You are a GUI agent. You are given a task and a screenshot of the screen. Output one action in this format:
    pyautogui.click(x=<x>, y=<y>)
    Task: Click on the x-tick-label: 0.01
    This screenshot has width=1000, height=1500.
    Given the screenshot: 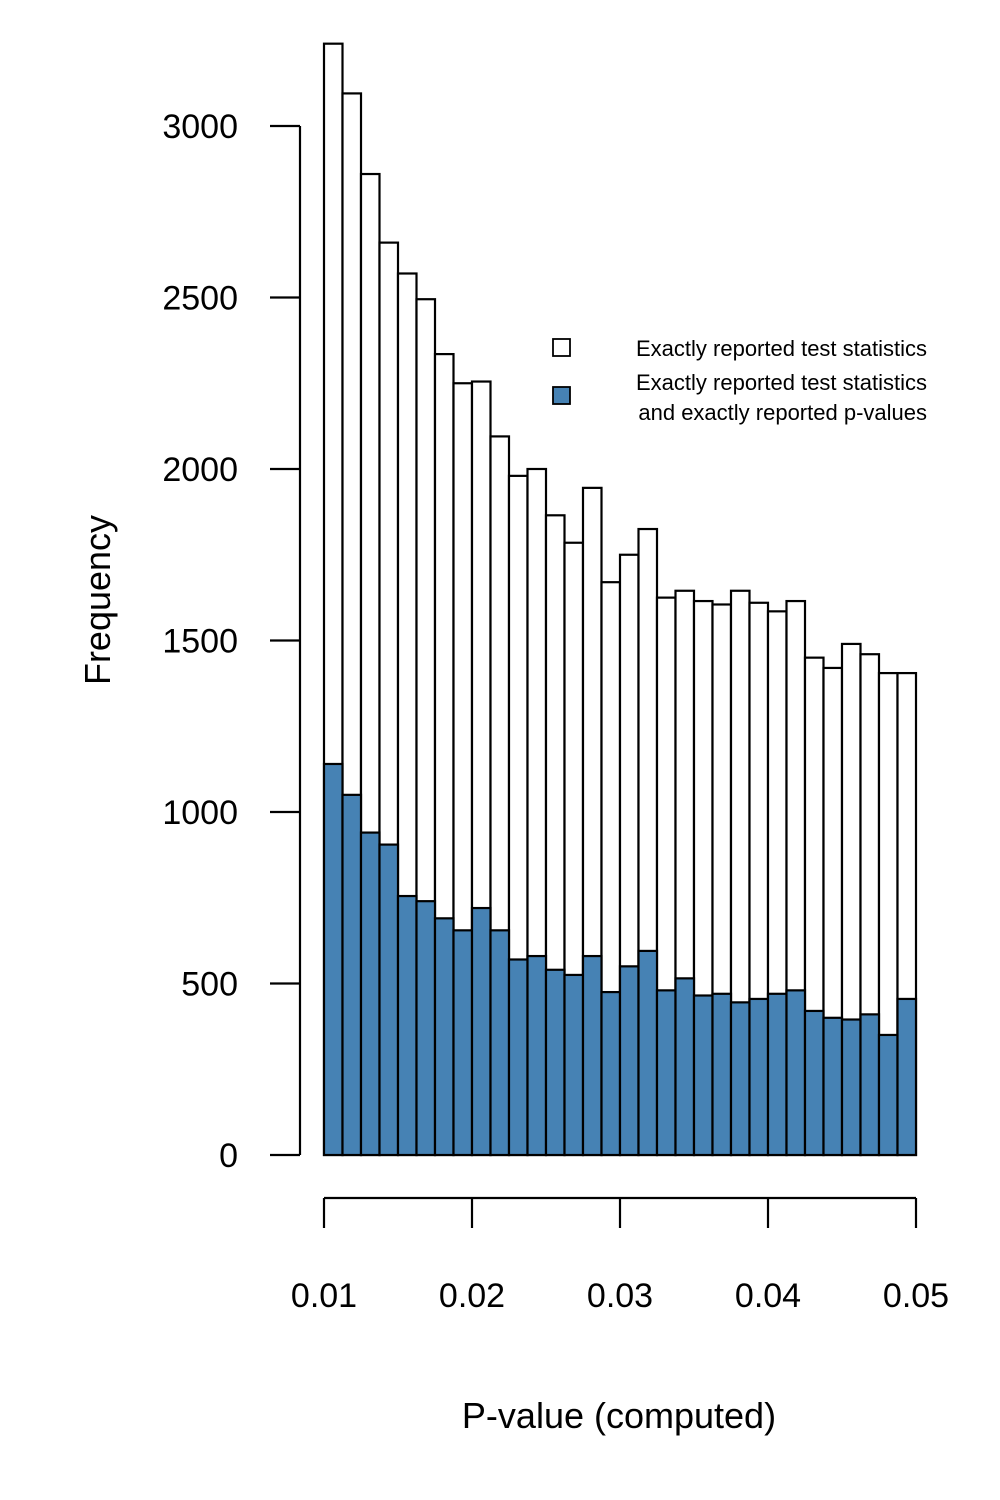 What is the action you would take?
    pyautogui.click(x=324, y=1296)
    